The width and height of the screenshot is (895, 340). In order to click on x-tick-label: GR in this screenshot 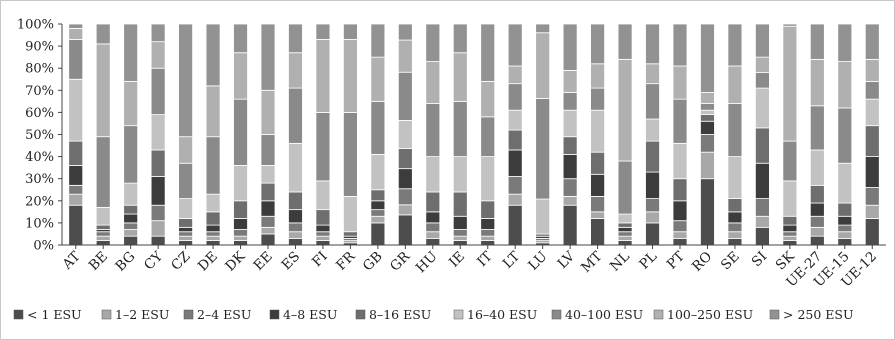, I will do `click(400, 261)`.